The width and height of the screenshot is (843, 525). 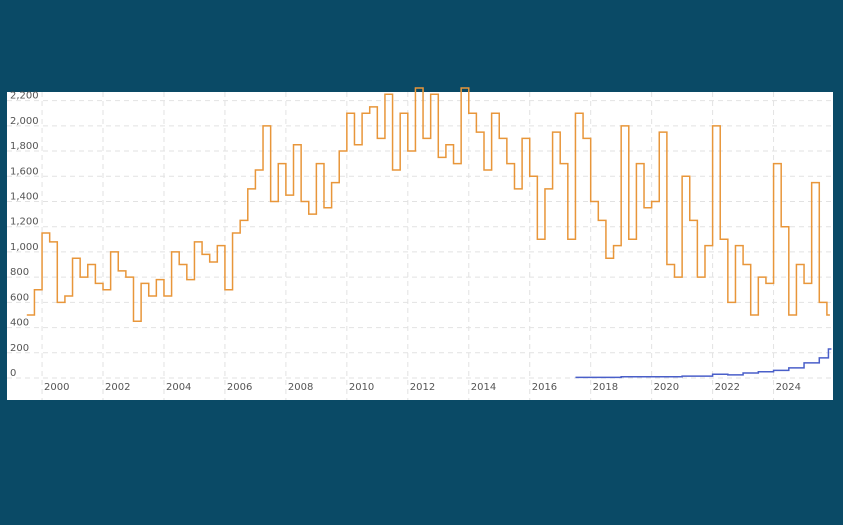 I want to click on x-tick-label: 2014, so click(x=483, y=387).